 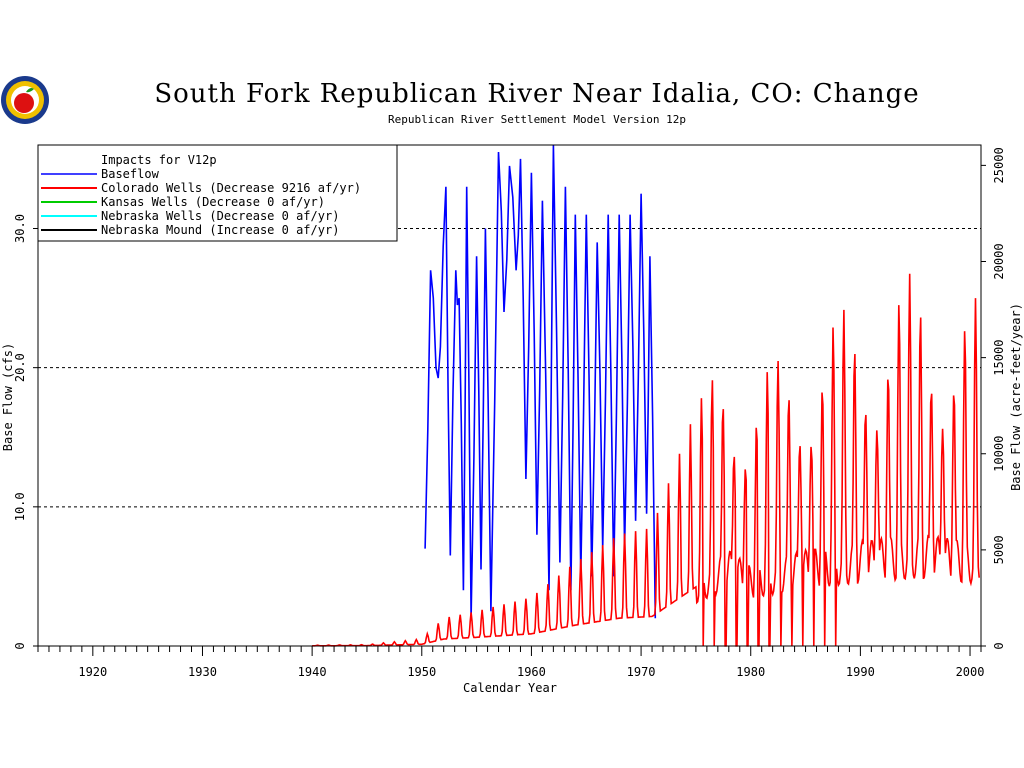 I want to click on x-tick-label: 1920, so click(x=92, y=672).